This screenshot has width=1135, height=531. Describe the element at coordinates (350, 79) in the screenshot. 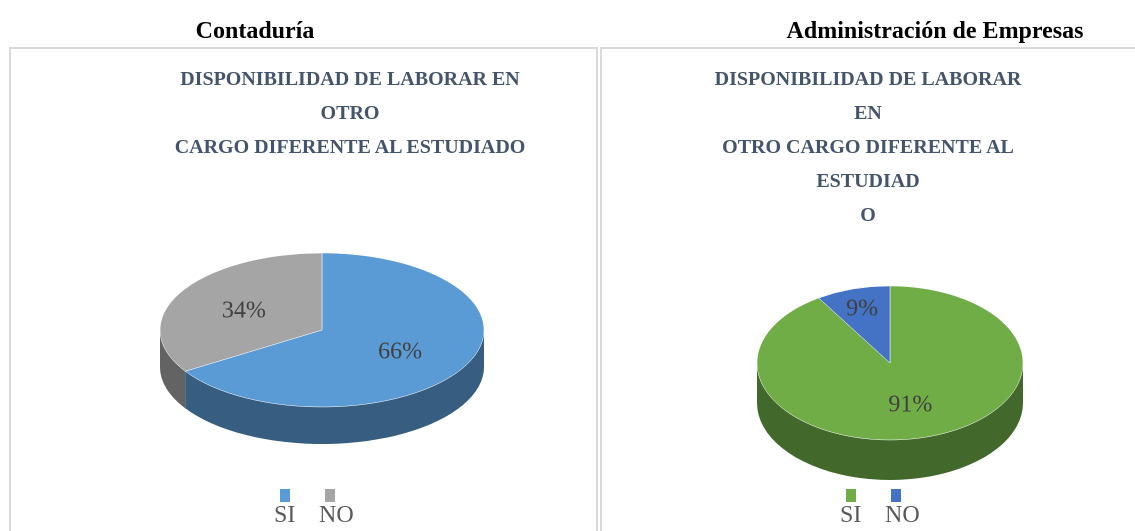

I see `chart-title: DISPONIBILIDAD DE LABORAR EN` at that location.